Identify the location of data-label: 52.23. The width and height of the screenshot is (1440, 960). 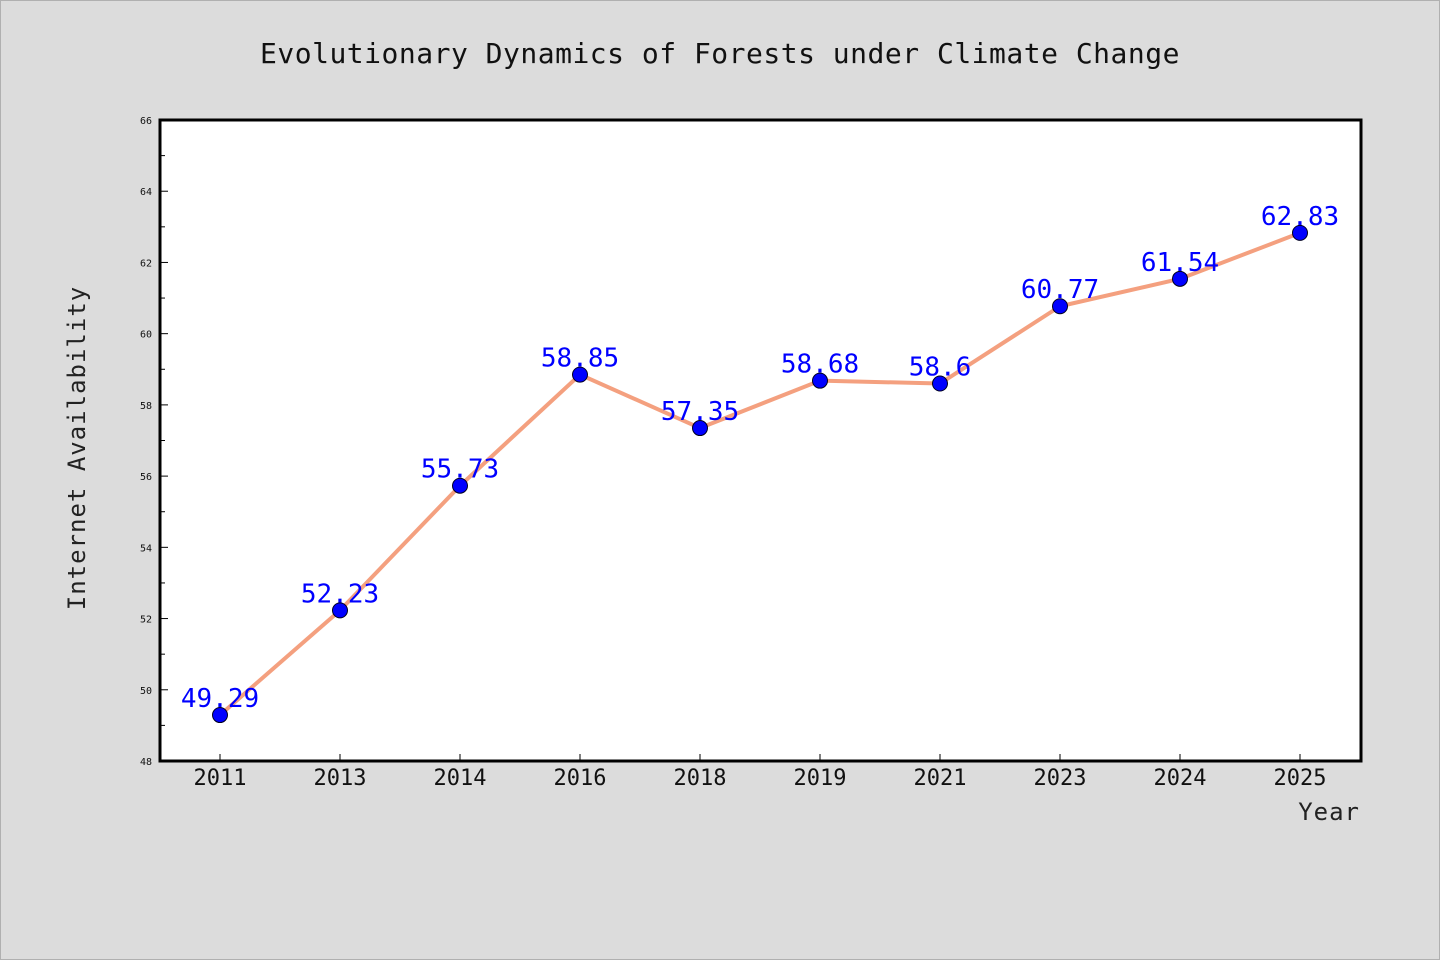
(340, 594).